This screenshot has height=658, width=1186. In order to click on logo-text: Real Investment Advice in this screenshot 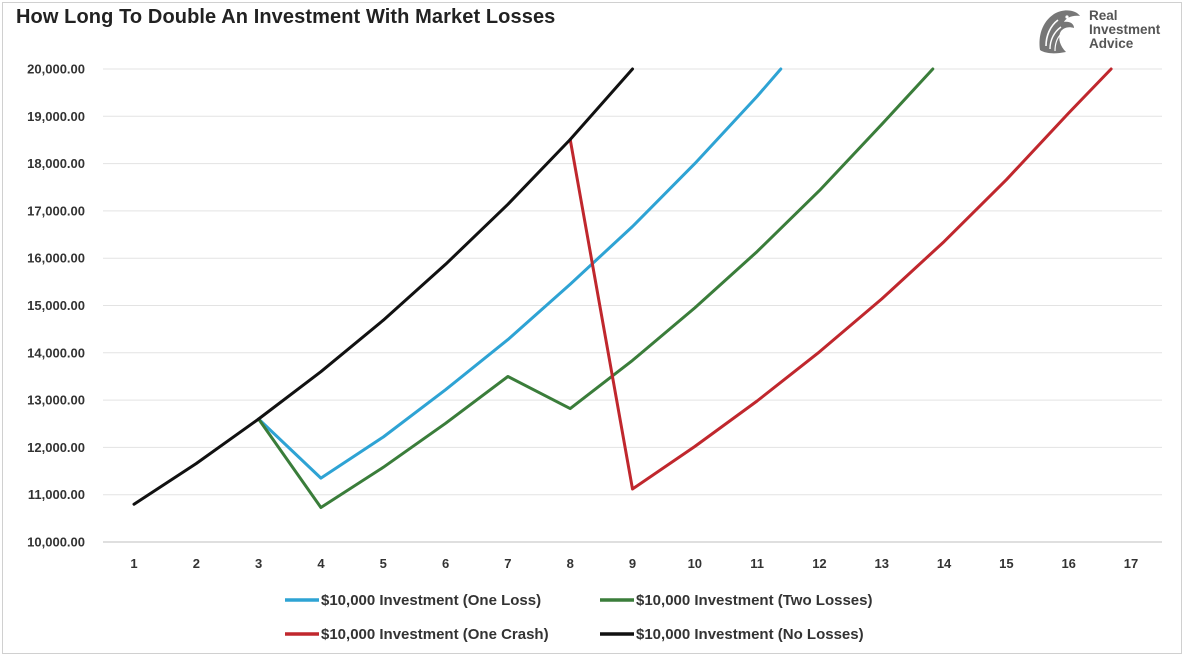, I will do `click(1124, 30)`.